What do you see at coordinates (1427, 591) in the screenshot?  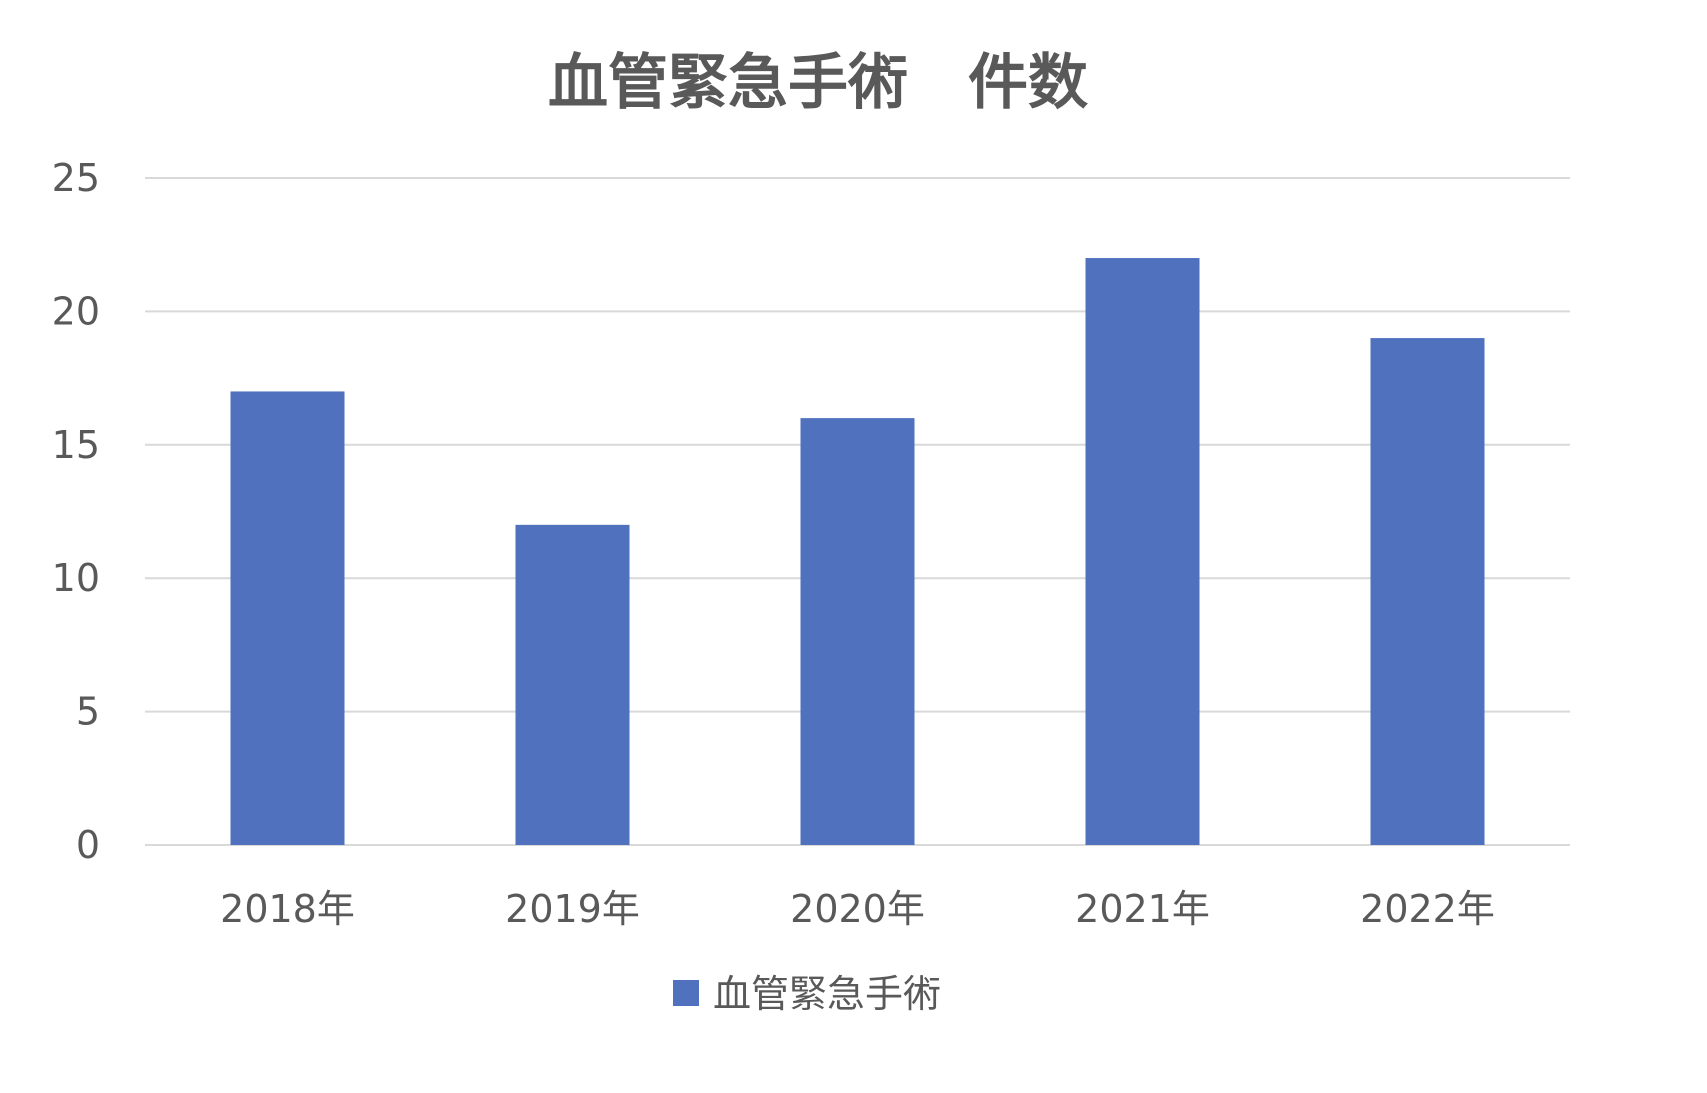 I see `bar-2022年` at bounding box center [1427, 591].